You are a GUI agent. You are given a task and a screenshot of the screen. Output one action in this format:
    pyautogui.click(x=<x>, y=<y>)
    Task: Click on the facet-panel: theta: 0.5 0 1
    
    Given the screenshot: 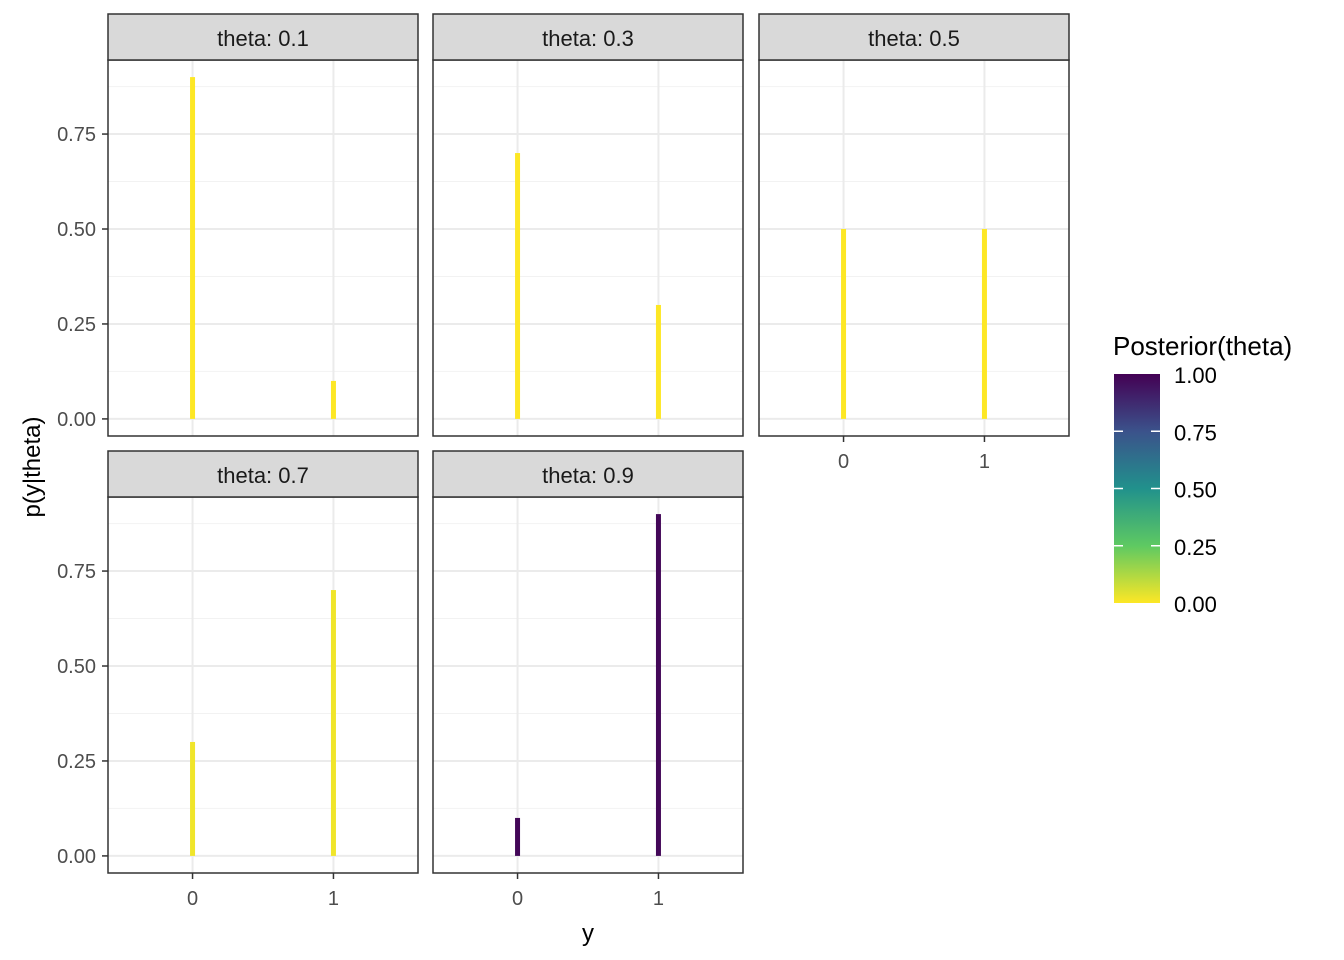 What is the action you would take?
    pyautogui.click(x=914, y=243)
    